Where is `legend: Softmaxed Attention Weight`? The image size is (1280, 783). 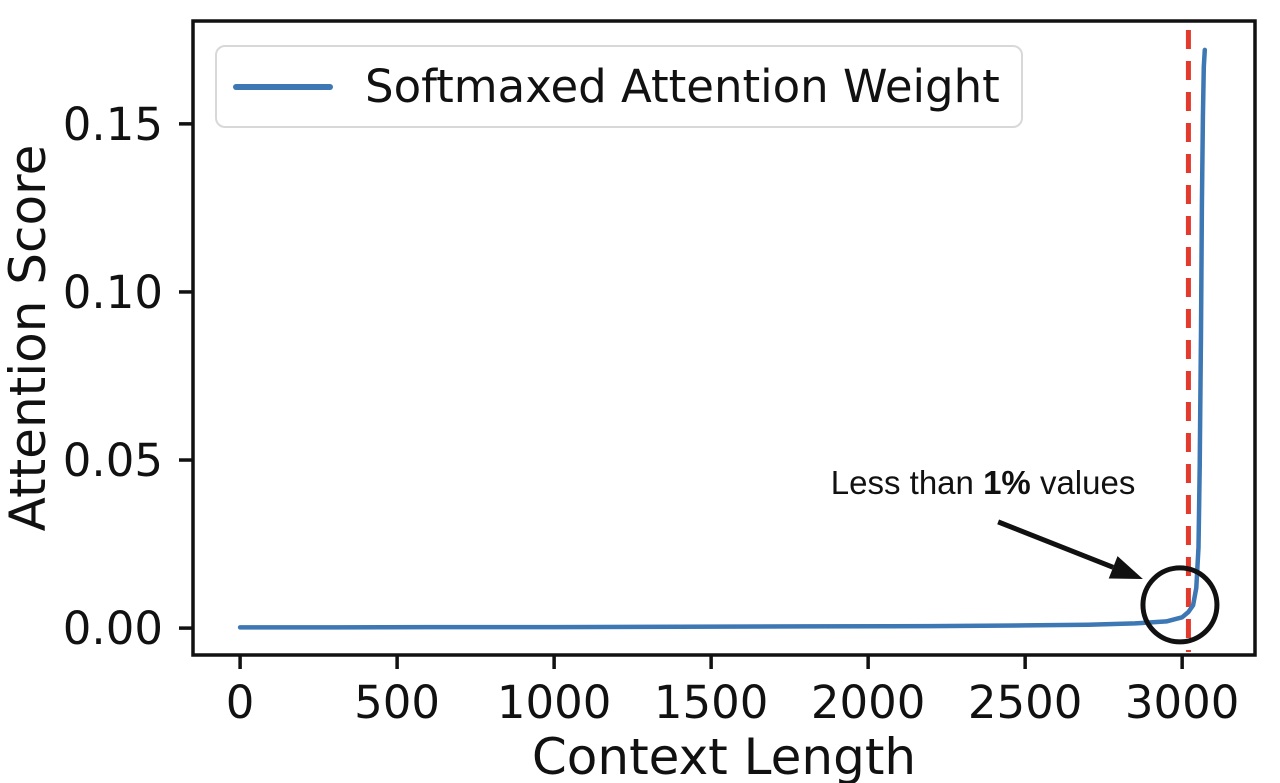 legend: Softmaxed Attention Weight is located at coordinates (619, 86).